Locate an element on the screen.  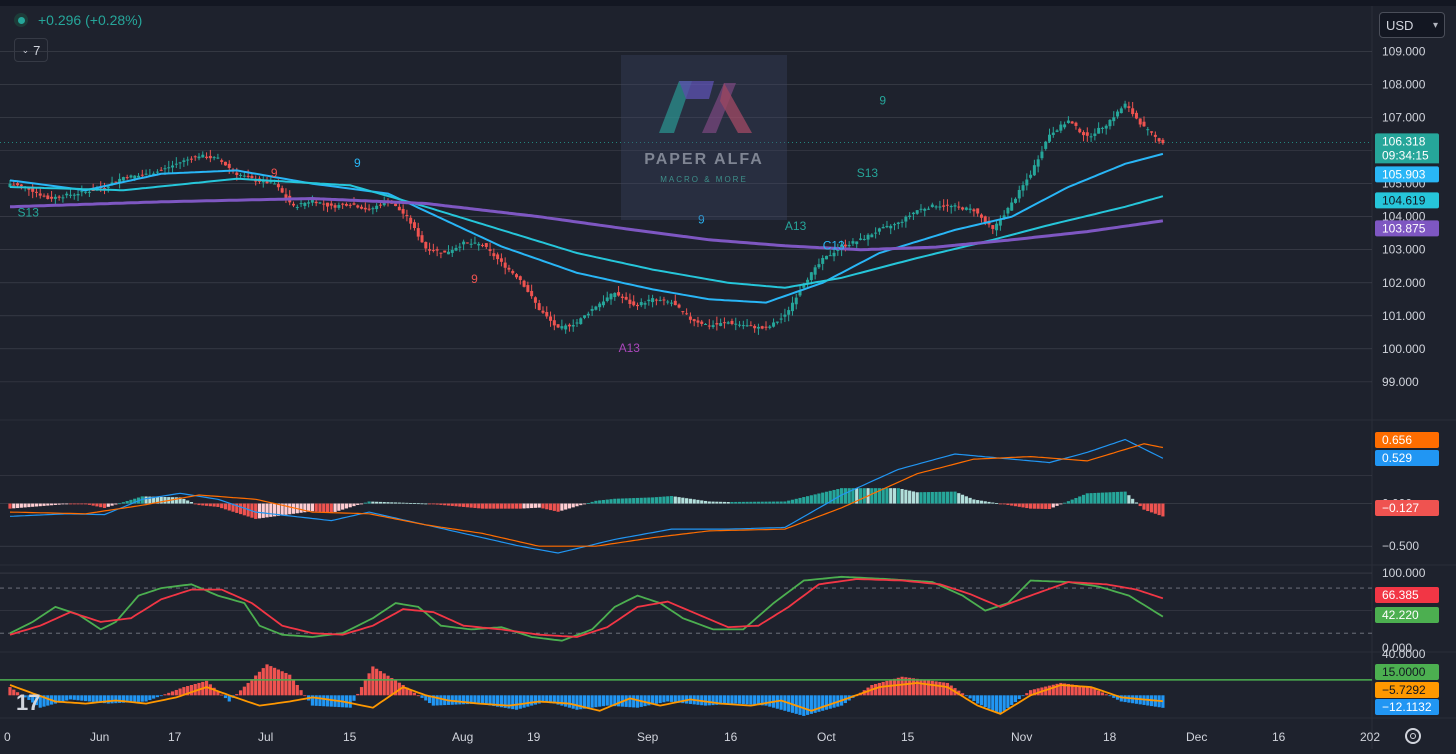
market-status-icon is located at coordinates (21, 20).